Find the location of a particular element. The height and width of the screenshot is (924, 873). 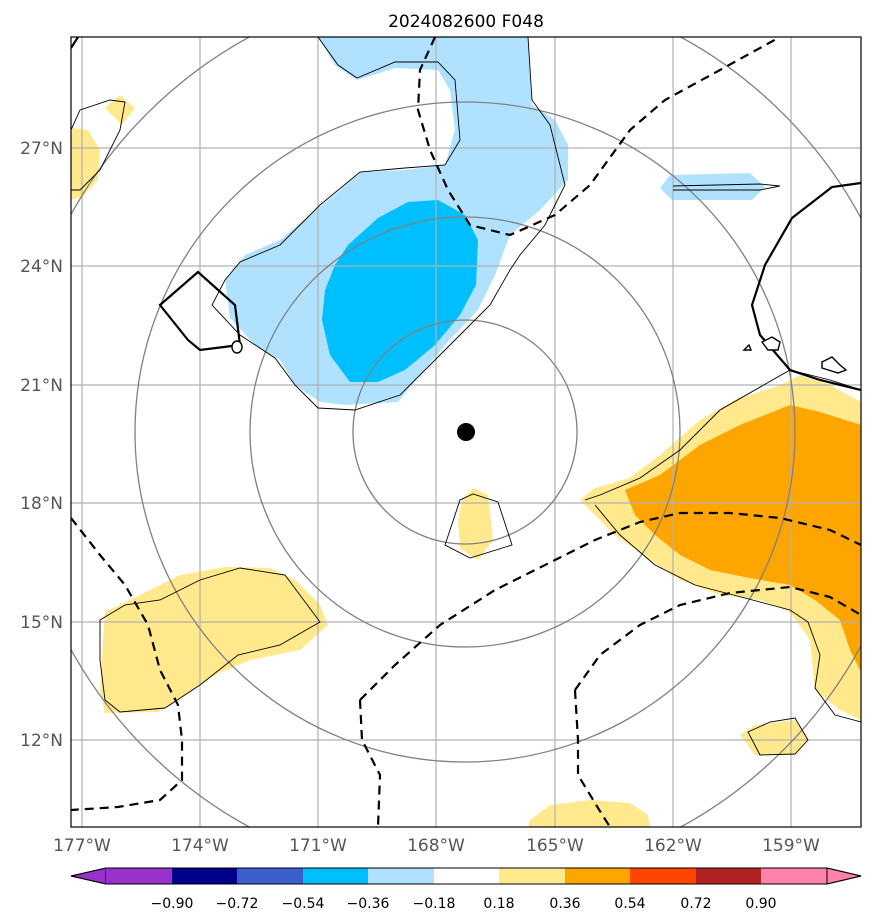

anomaly-yellow-south is located at coordinates (589, 813).